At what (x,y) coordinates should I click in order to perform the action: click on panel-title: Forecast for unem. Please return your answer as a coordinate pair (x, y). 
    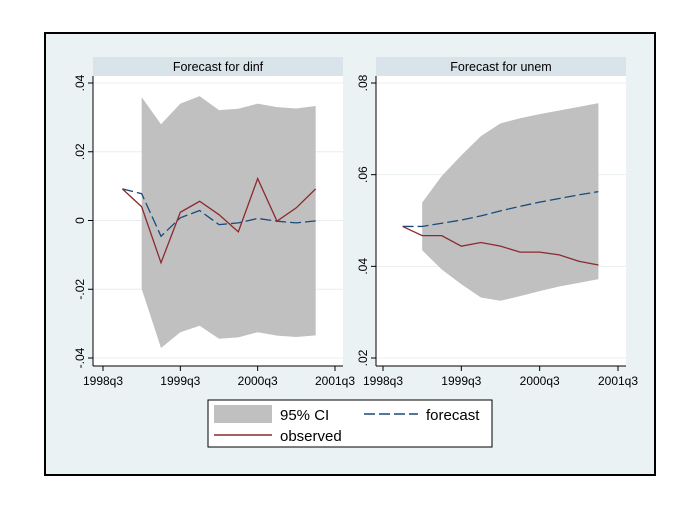
    Looking at the image, I should click on (500, 67).